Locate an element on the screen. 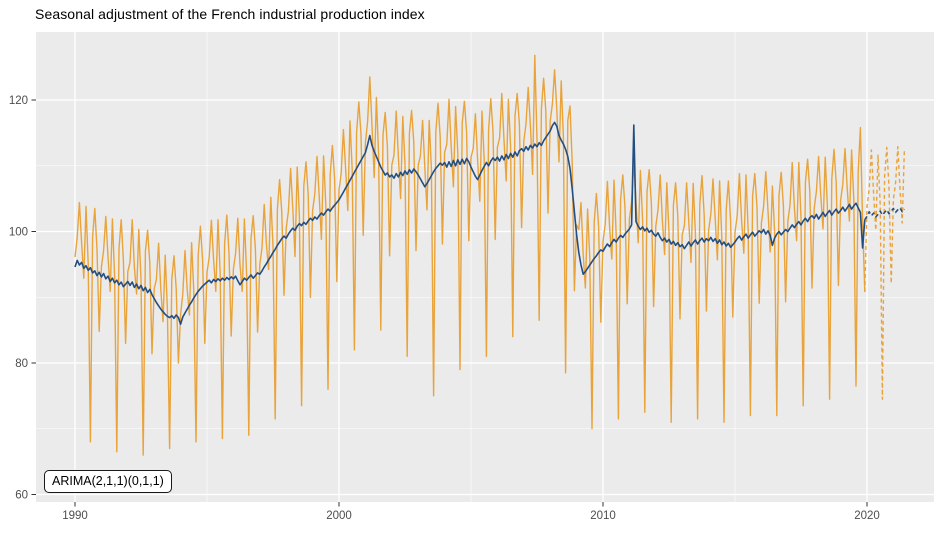 This screenshot has width=940, height=537. y-tick-label: 120 is located at coordinates (18, 101).